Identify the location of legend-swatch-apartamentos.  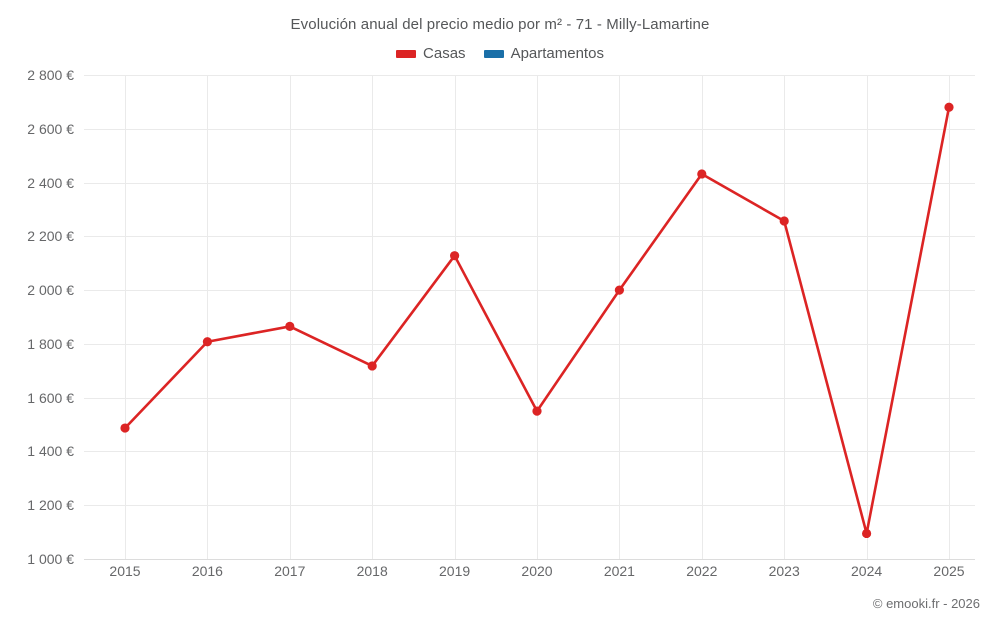
(493, 53).